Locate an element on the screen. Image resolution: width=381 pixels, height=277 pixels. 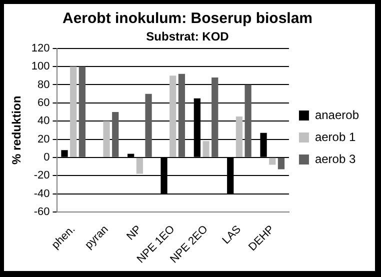
y-tick-label: 100 is located at coordinates (40, 66).